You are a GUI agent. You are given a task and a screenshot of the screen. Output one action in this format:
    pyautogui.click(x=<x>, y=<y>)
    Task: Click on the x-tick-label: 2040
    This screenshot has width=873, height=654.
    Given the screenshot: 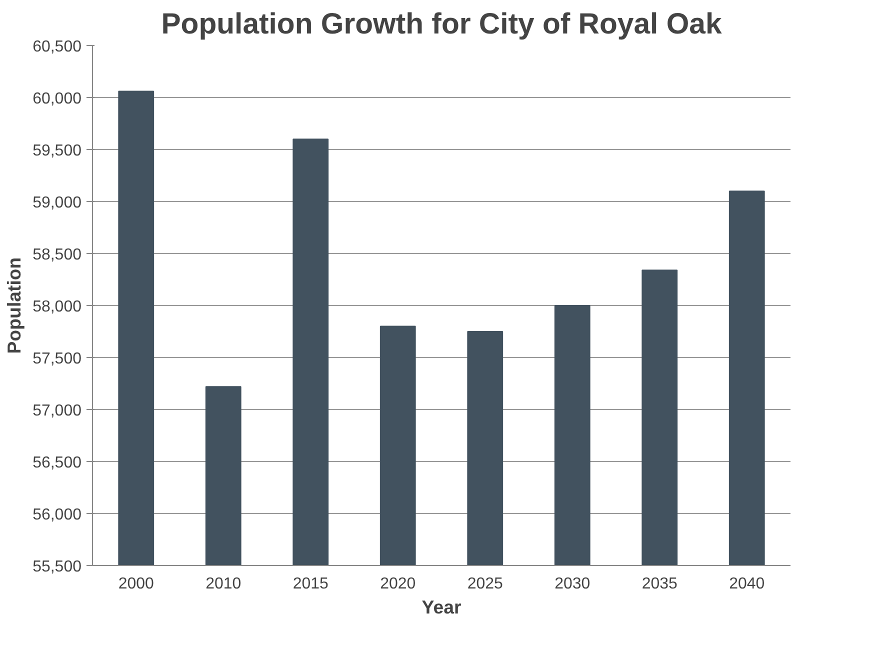 What is the action you would take?
    pyautogui.click(x=747, y=584)
    